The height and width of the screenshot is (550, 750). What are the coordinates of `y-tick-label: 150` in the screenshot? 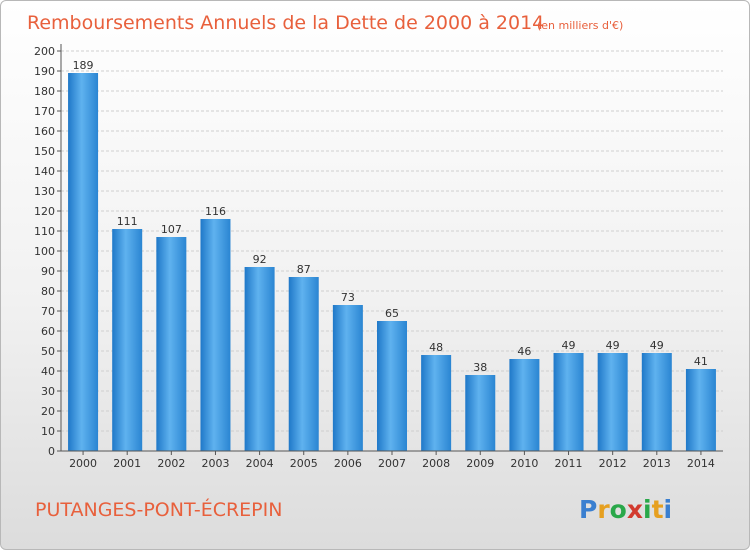 It's located at (44, 151).